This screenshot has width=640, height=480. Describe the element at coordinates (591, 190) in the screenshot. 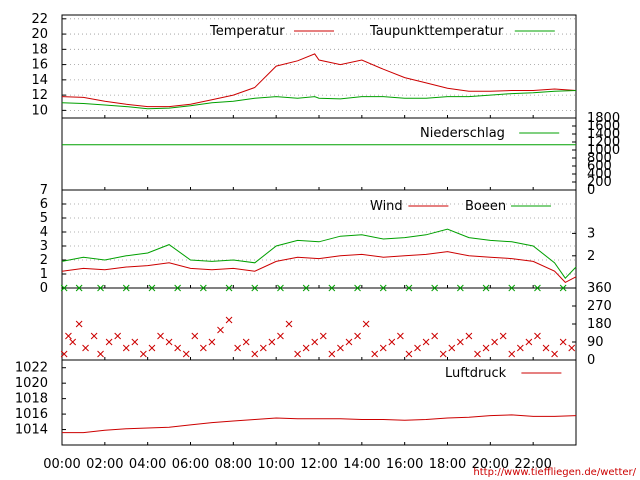

I see `precipitation-ytick-right-label: 0` at that location.